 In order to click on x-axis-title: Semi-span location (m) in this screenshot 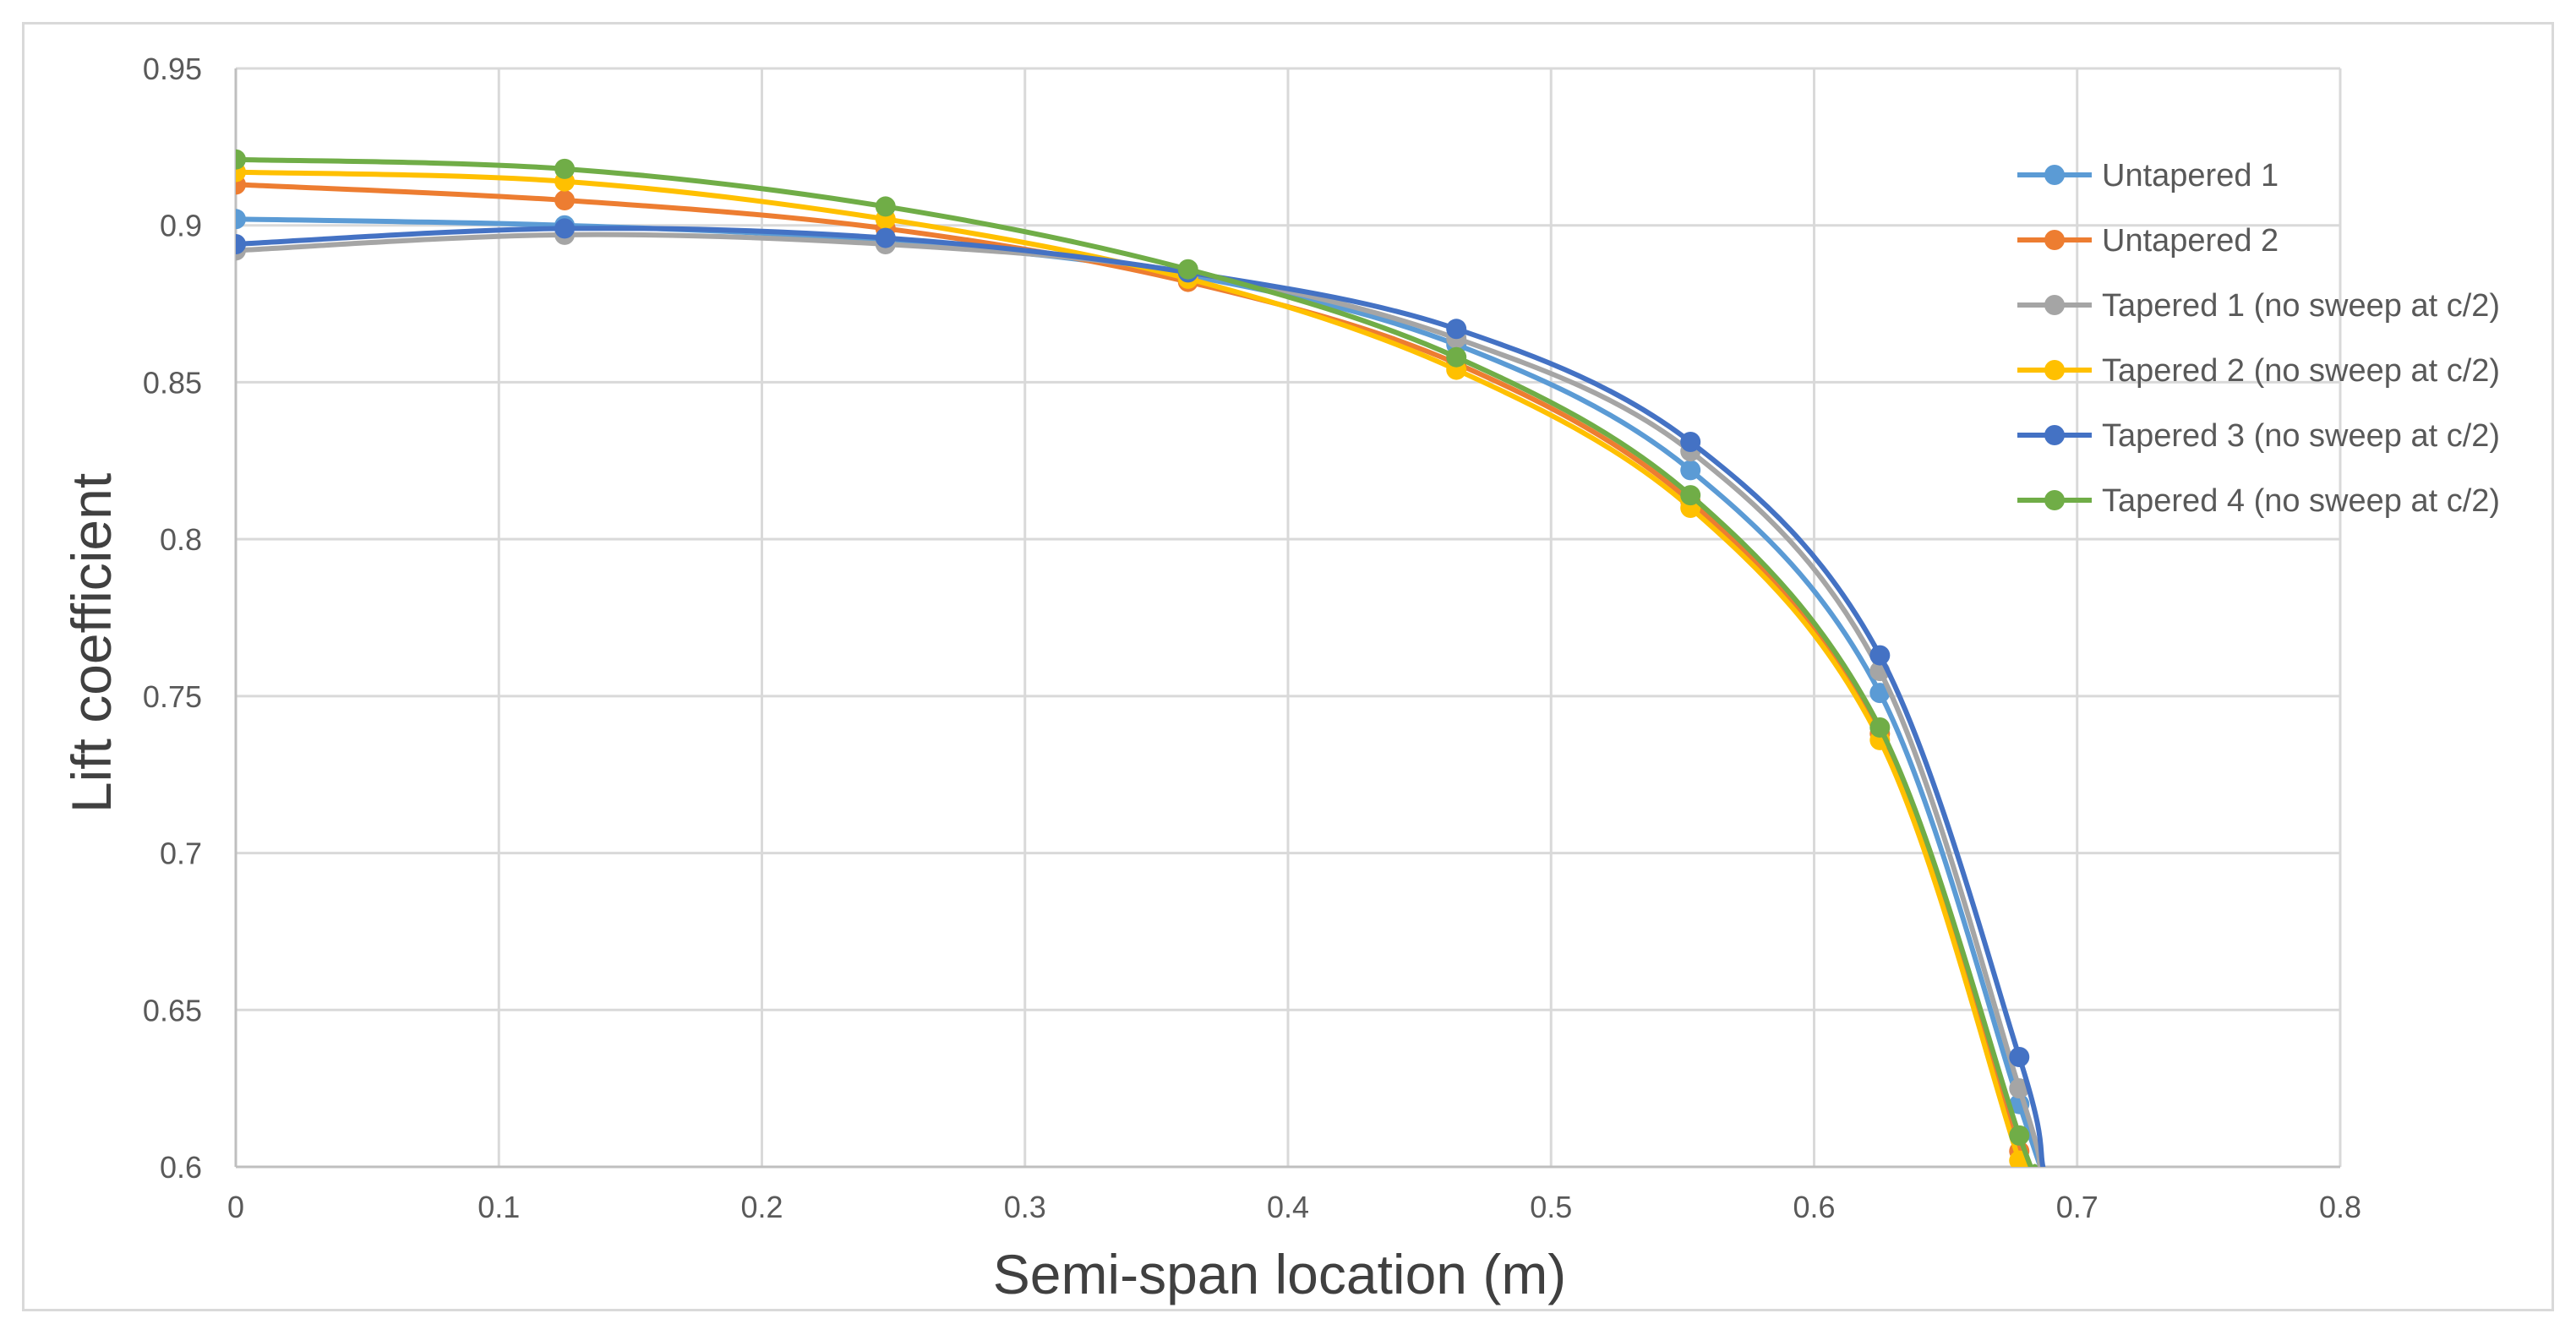, I will do `click(1280, 1274)`.